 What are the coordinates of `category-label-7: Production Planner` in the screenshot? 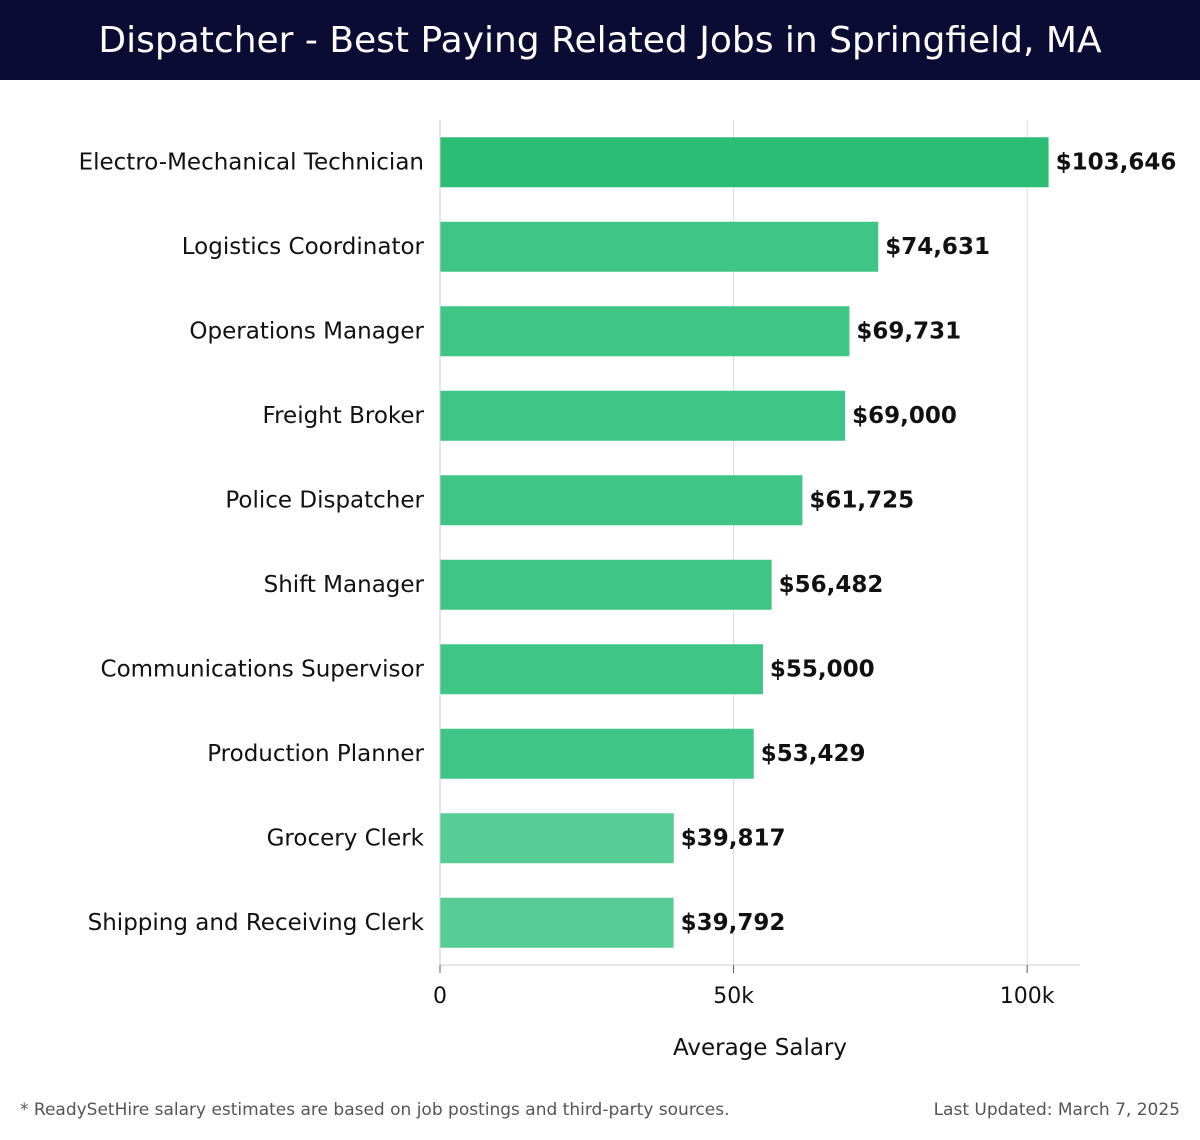 It's located at (315, 754).